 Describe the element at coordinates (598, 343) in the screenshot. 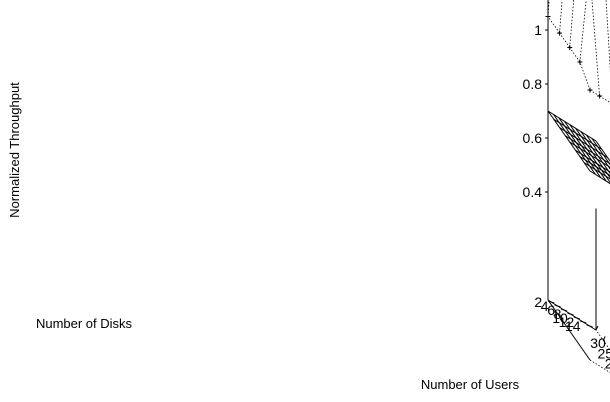

I see `users-tick-label: 30` at that location.